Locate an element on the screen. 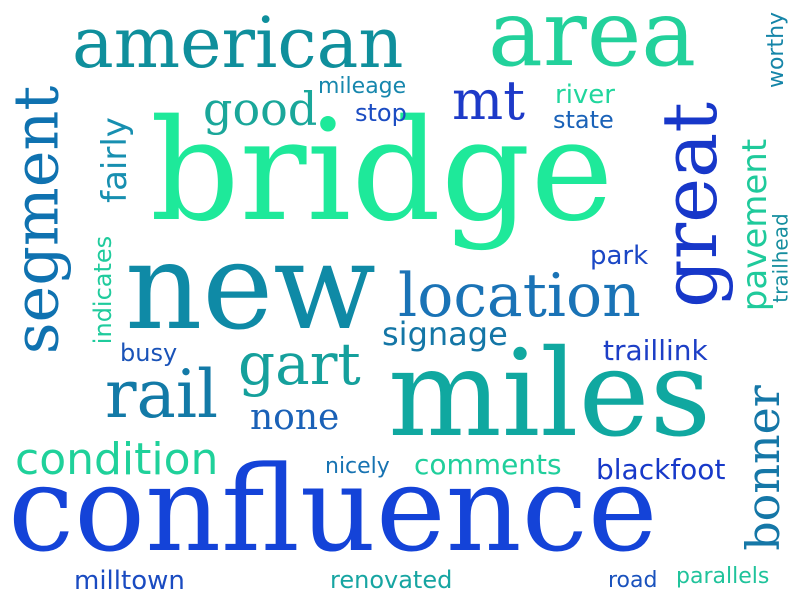 Image resolution: width=800 pixels, height=600 pixels. word-busy: busy is located at coordinates (149, 353).